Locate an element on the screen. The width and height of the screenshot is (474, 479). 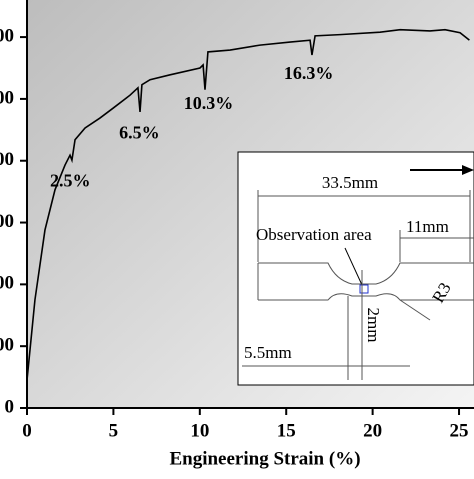
y-tick-label: 300 is located at coordinates (7, 221).